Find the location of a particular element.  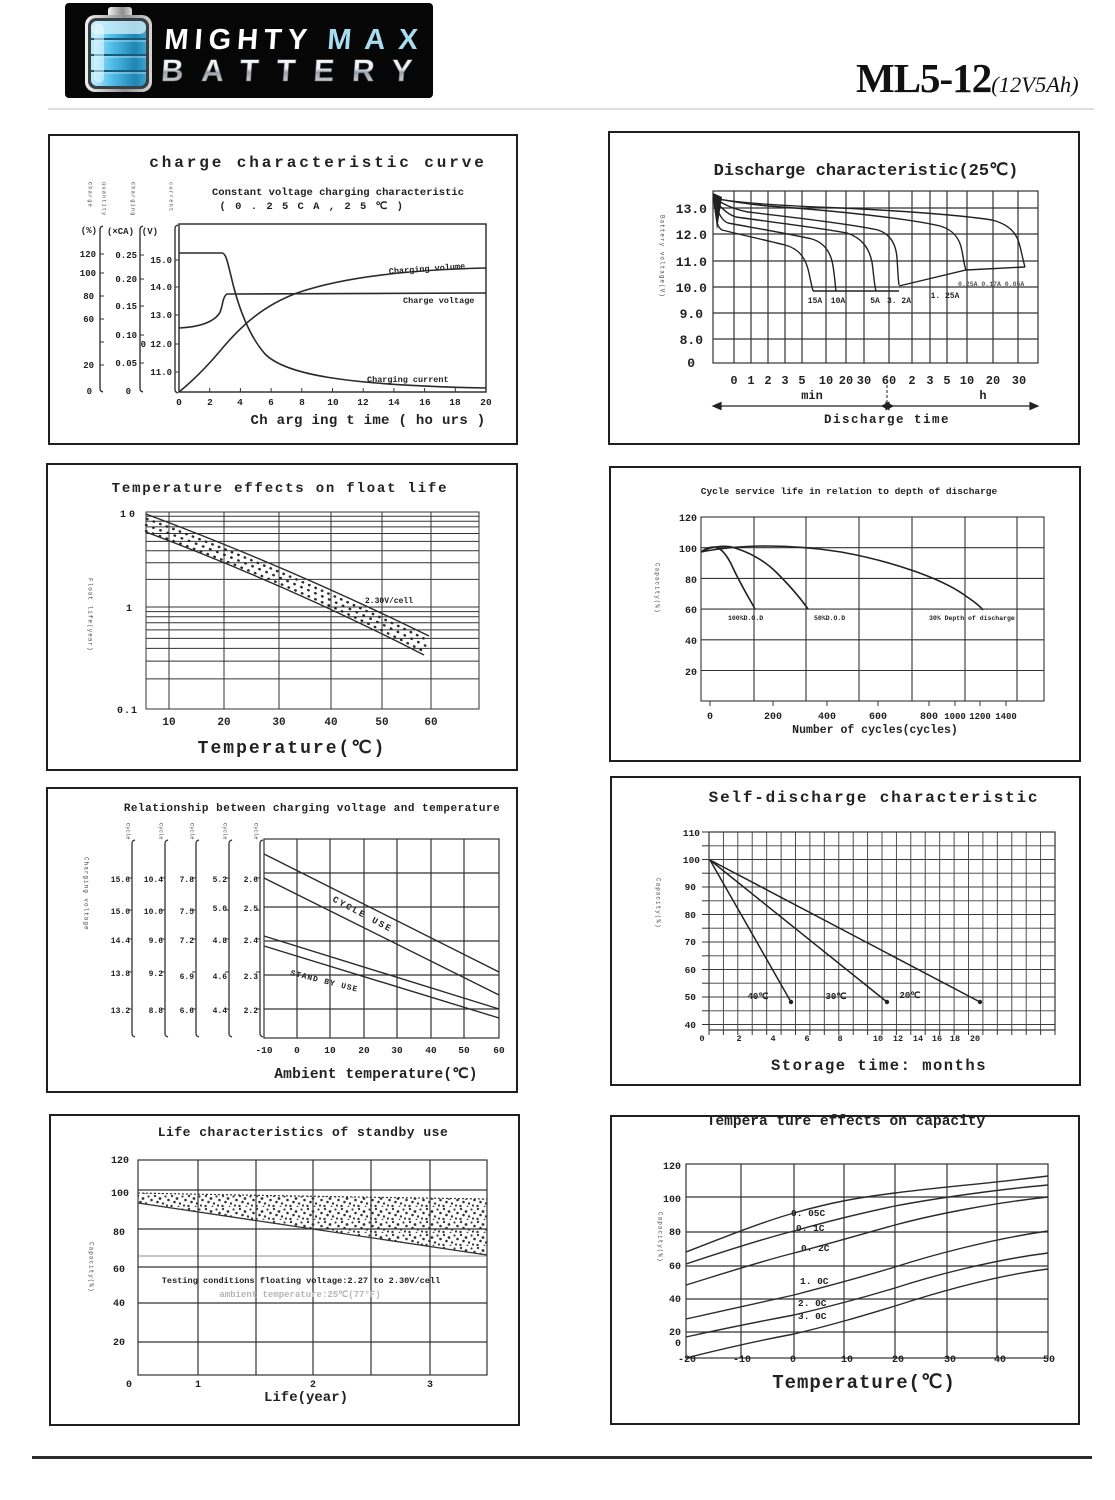

svg-text: STAND BY USE is located at coordinates (324, 982).